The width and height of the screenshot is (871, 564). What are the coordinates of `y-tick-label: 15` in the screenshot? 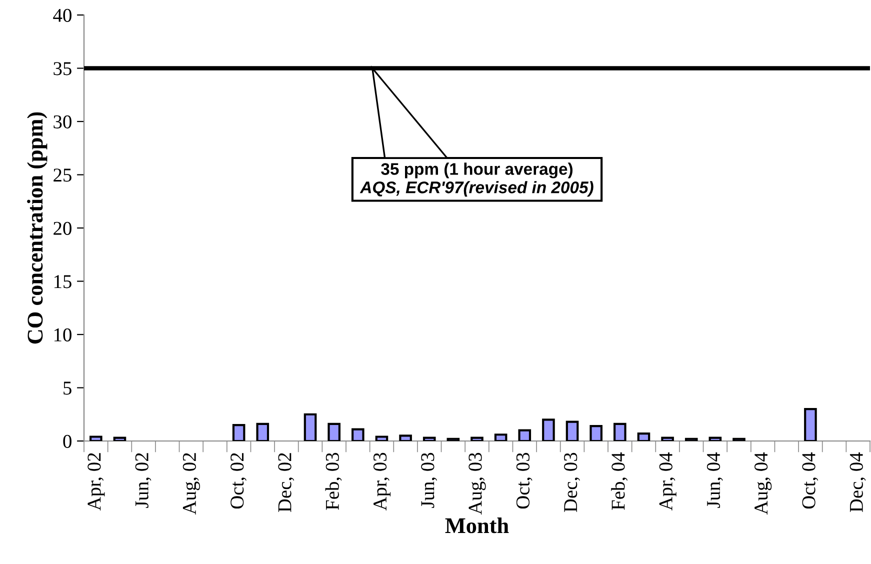 It's located at (63, 281).